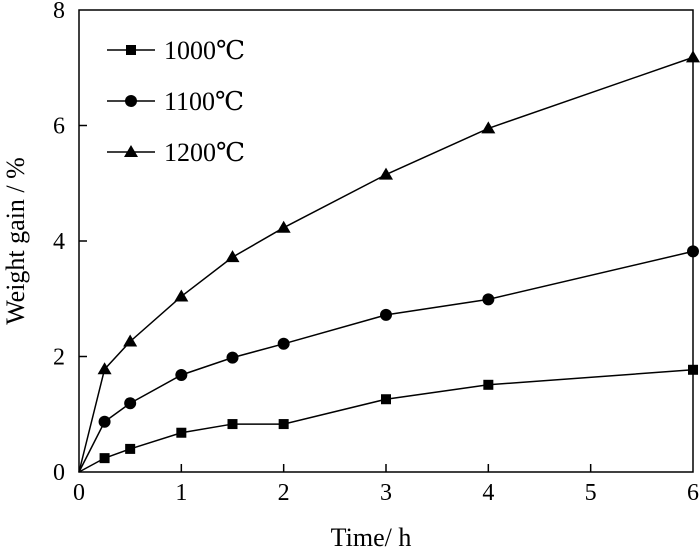 This screenshot has height=553, width=700. I want to click on x-tick-label: 0, so click(79, 493).